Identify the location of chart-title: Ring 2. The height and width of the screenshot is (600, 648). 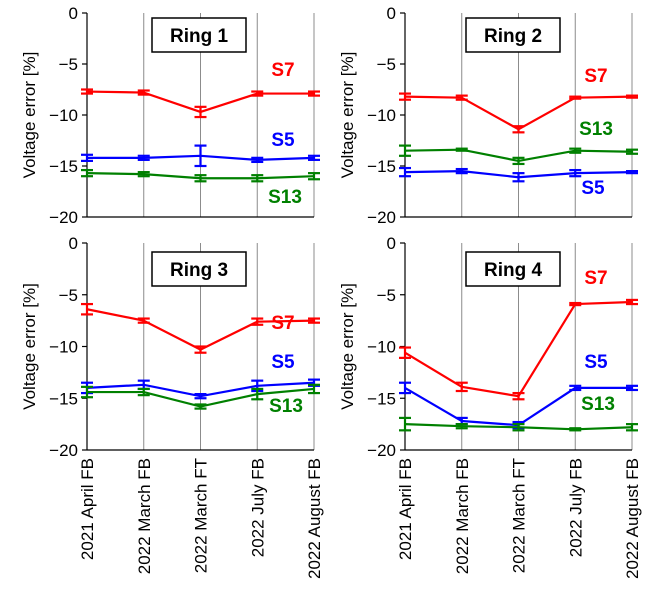
(513, 36).